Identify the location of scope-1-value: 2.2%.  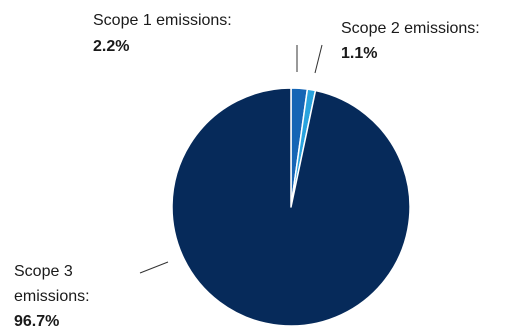
(111, 46).